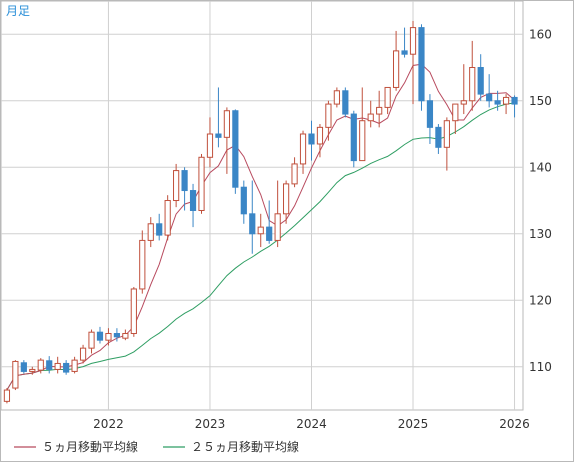 The height and width of the screenshot is (462, 574). Describe the element at coordinates (540, 167) in the screenshot. I see `y-tick-label-140: 140` at that location.